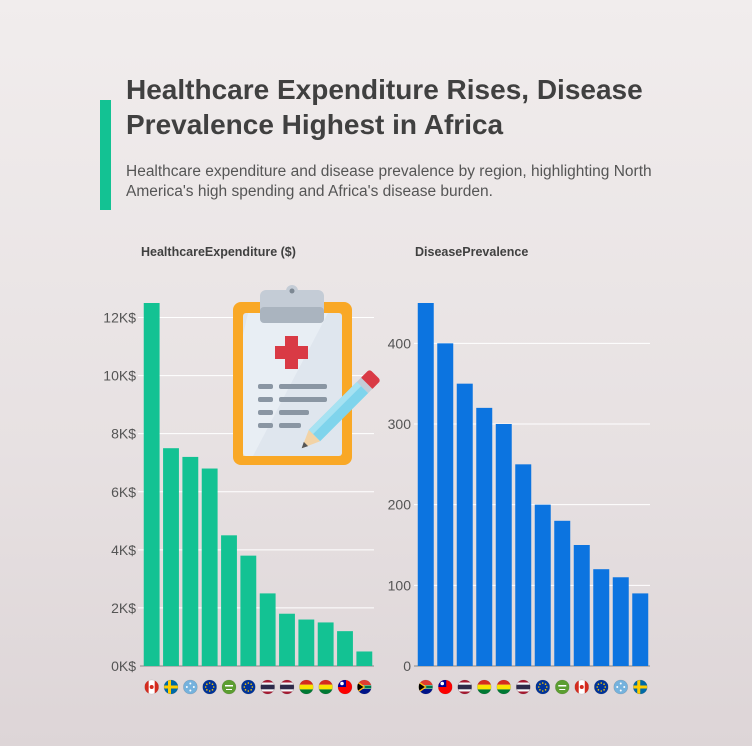  What do you see at coordinates (472, 252) in the screenshot?
I see `prevalence-chart-title: DiseasePrevalence` at bounding box center [472, 252].